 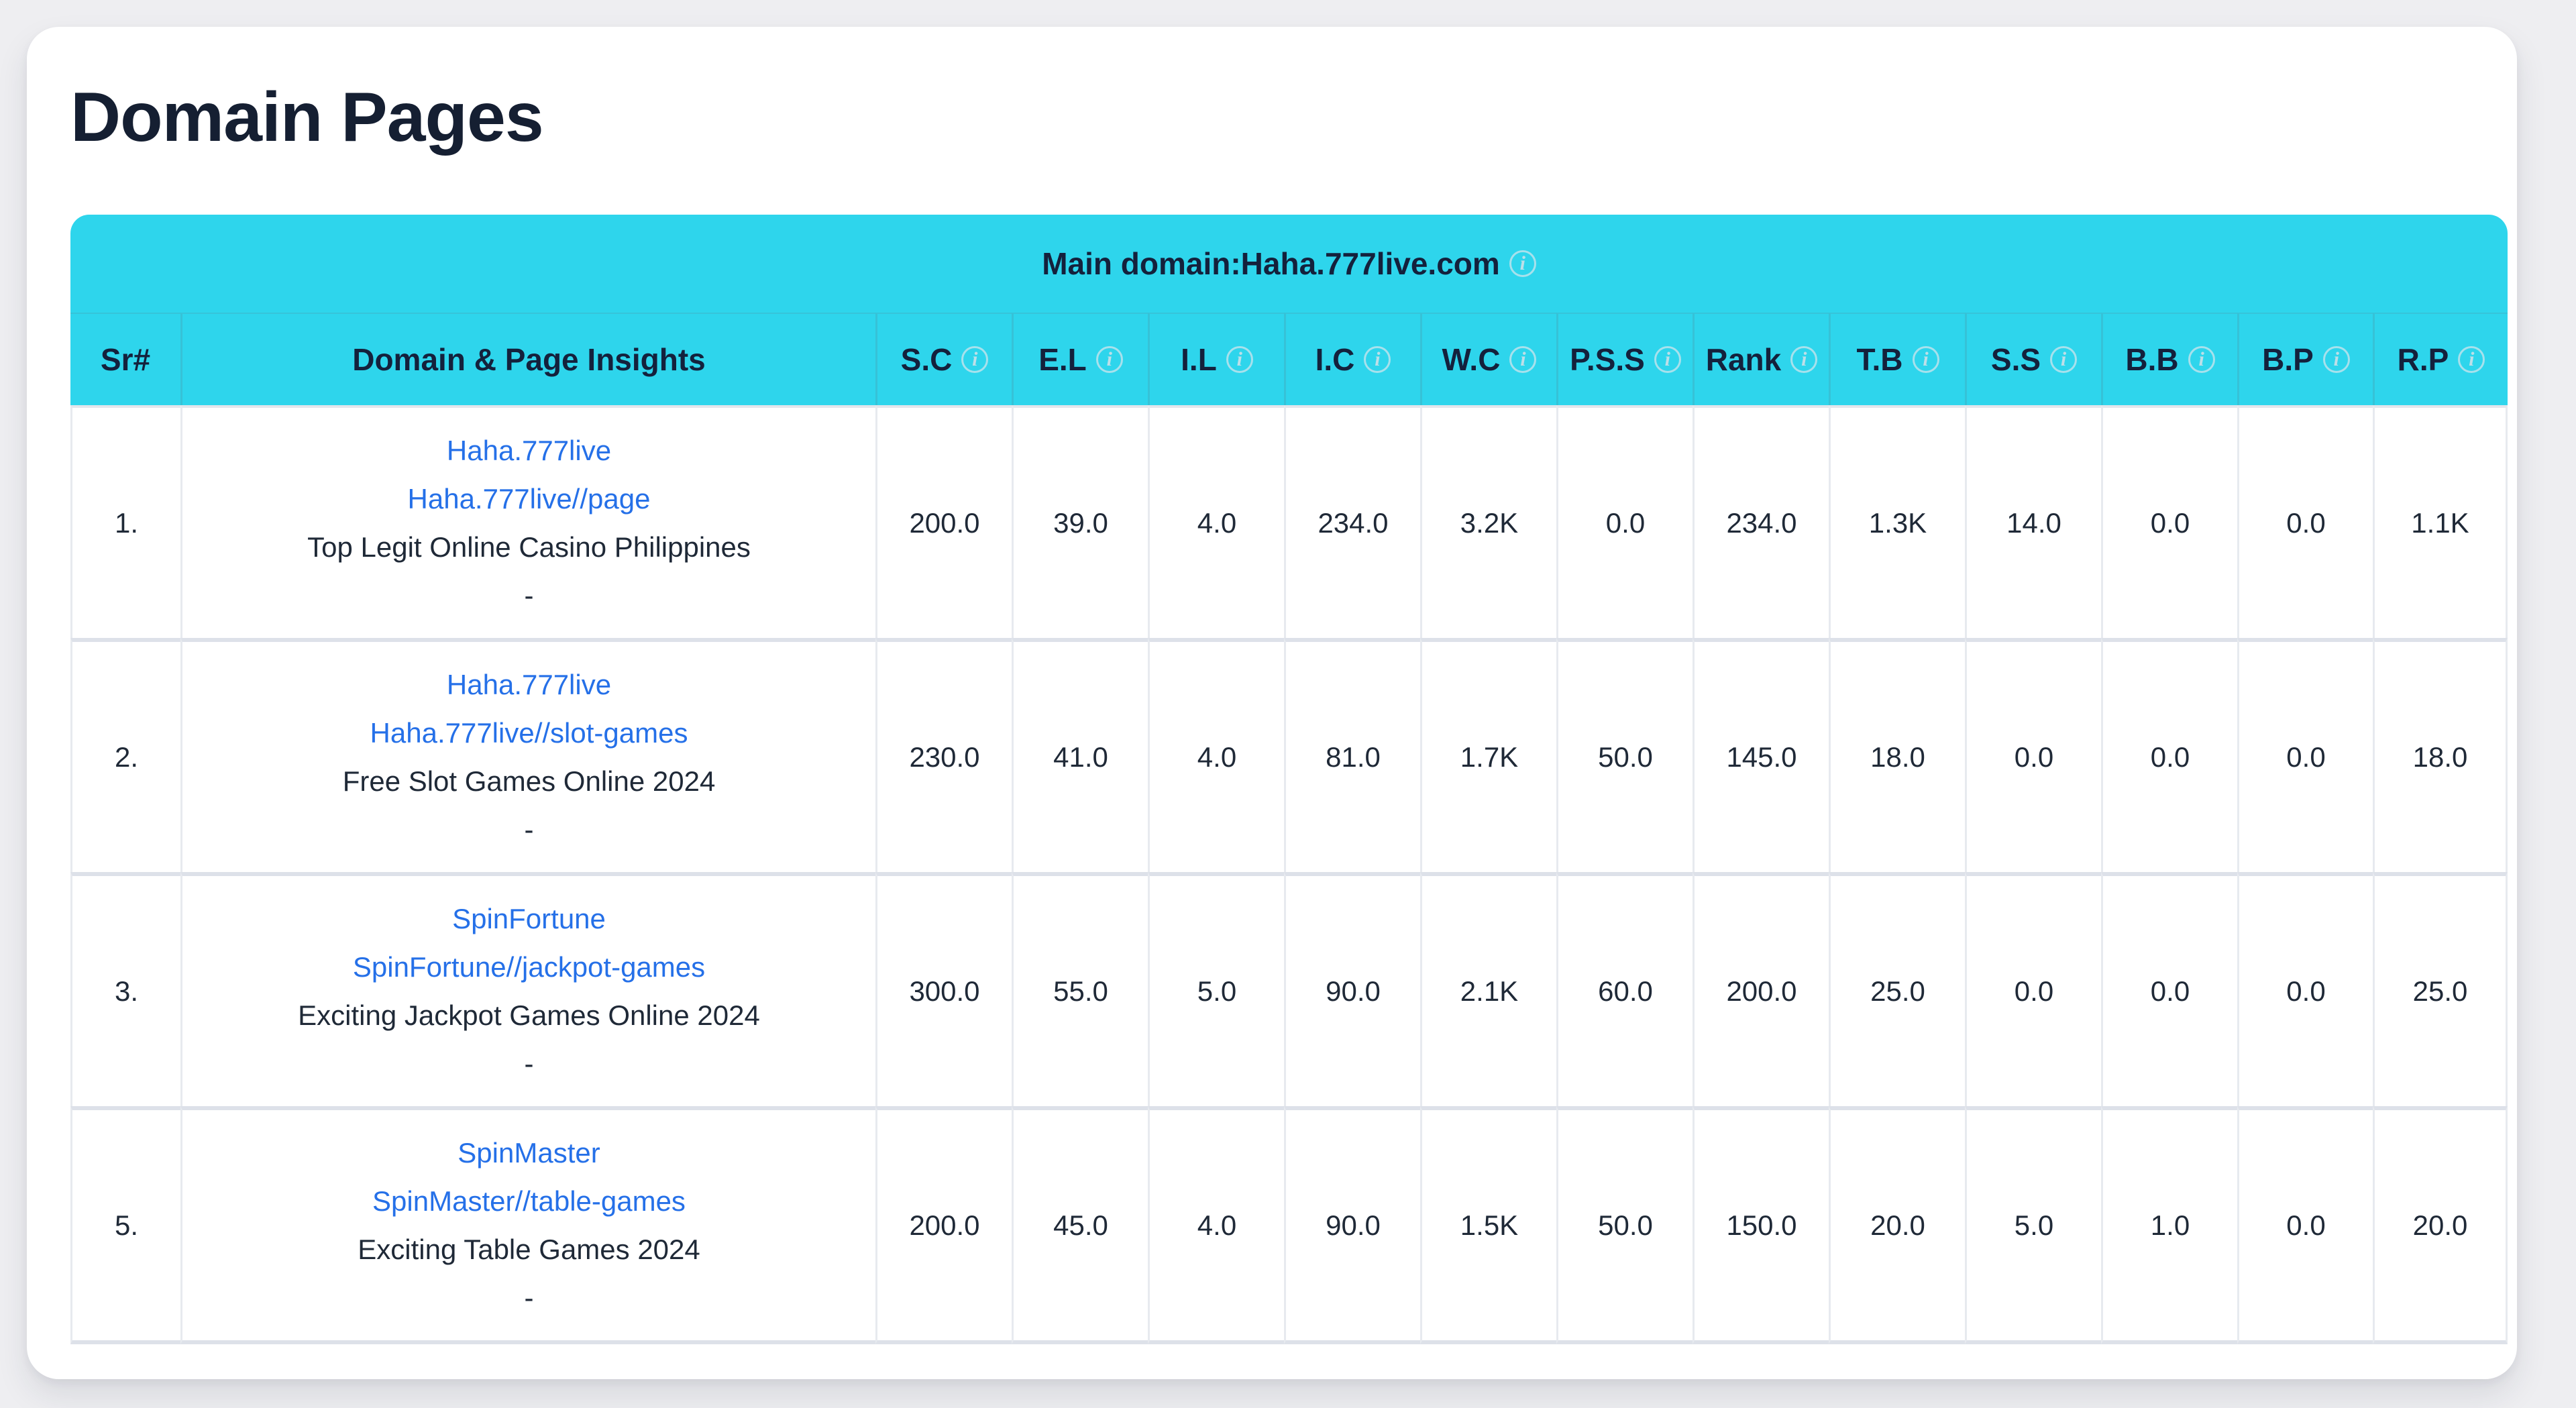 I want to click on column-label: S.C, so click(x=926, y=359).